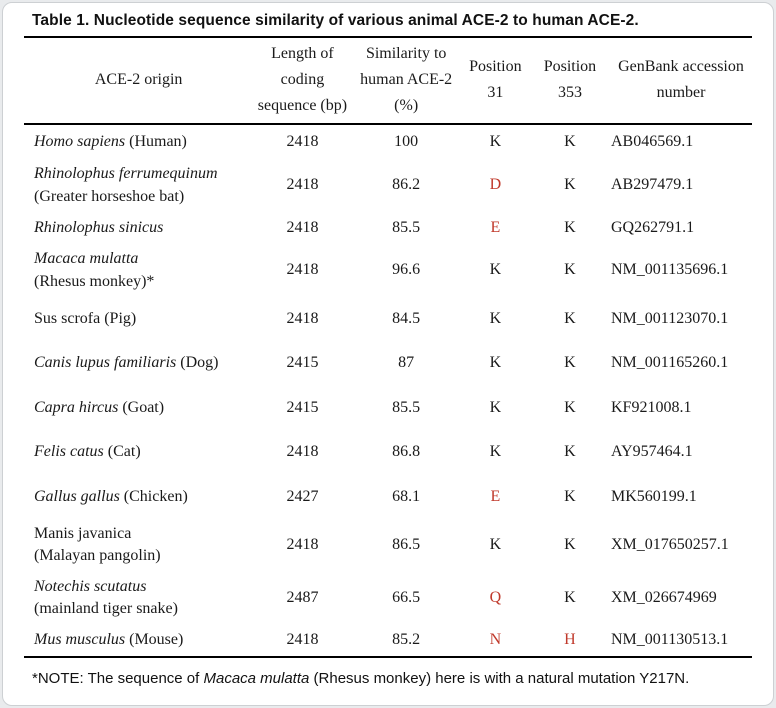  Describe the element at coordinates (197, 363) in the screenshot. I see `plain-text: (Dog)` at that location.